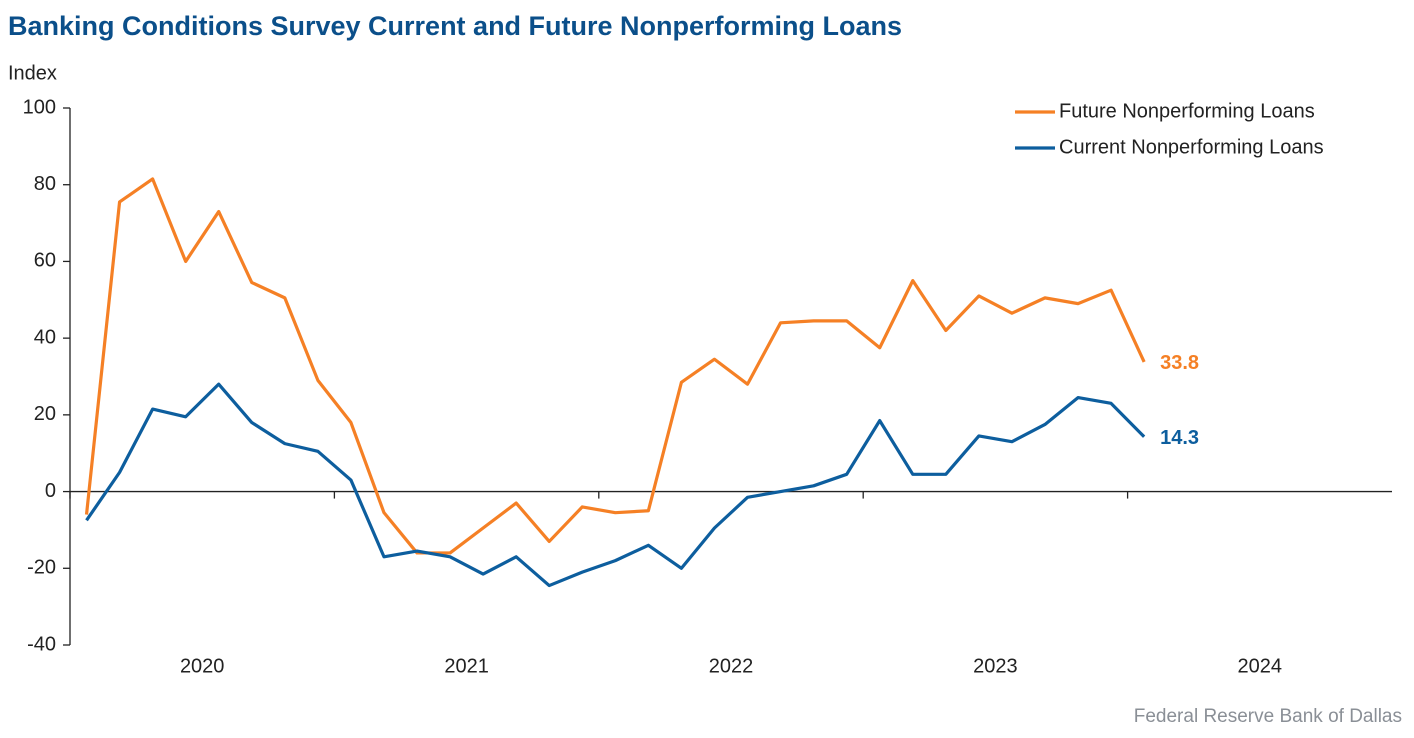 The height and width of the screenshot is (738, 1414). Describe the element at coordinates (45, 414) in the screenshot. I see `y-tick-label: 20` at that location.